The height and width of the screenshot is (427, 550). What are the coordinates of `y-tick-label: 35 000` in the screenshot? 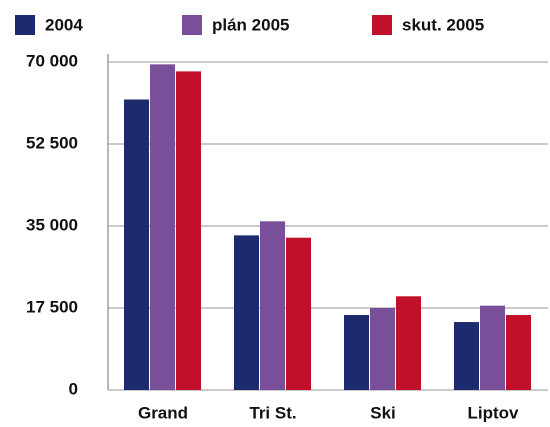 It's located at (52, 224).